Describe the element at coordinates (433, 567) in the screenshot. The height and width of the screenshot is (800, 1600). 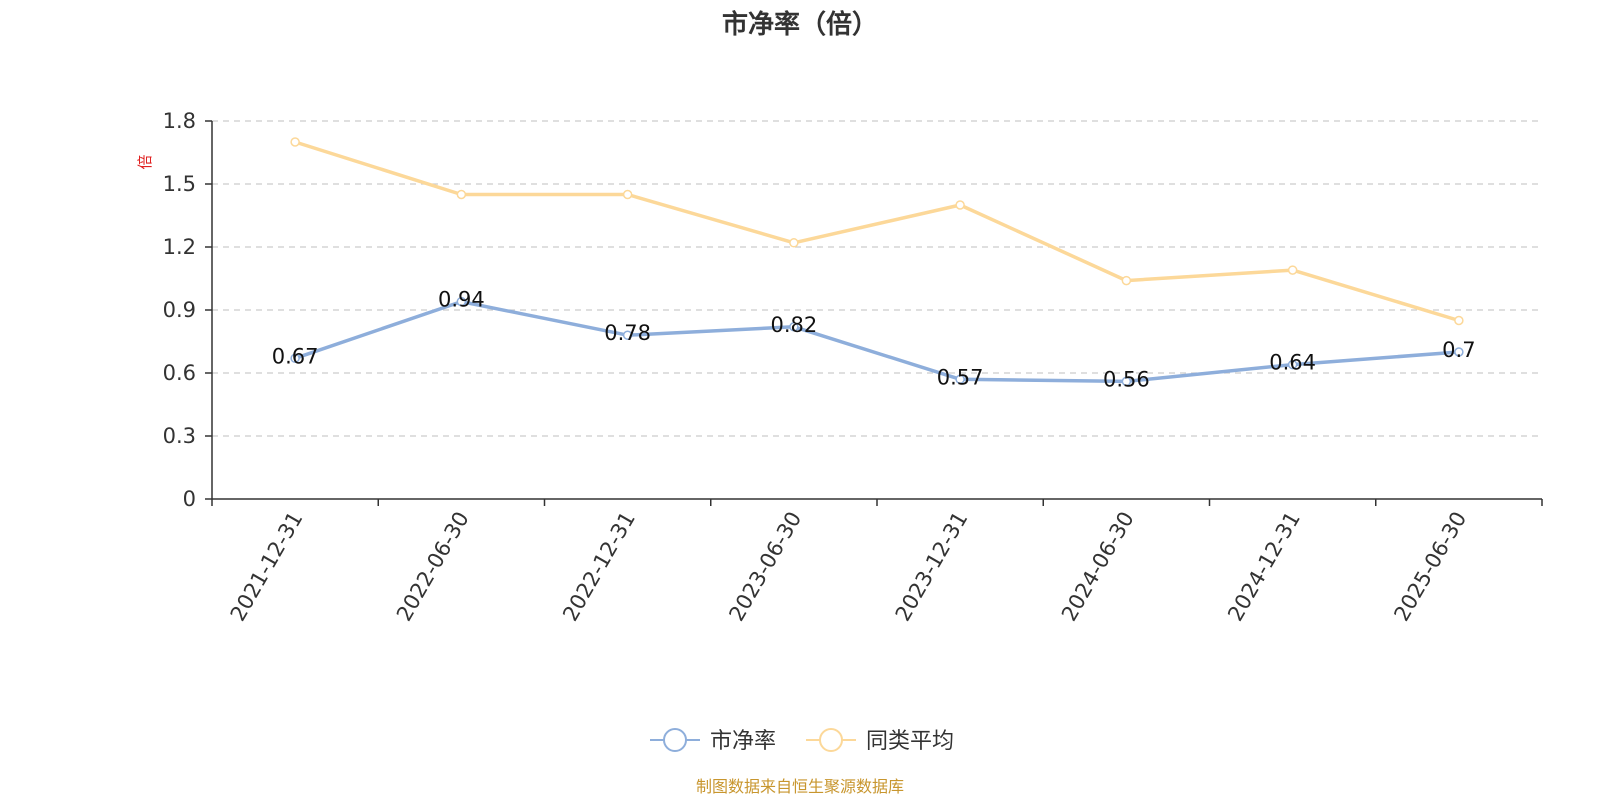
I see `x-tick-label: 2022-06-30` at that location.